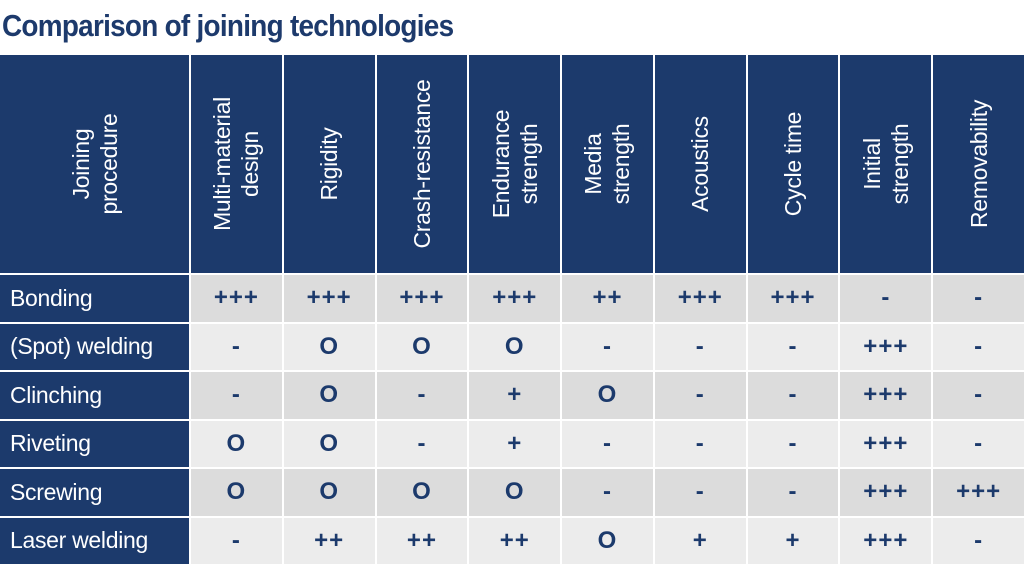  I want to click on column-header-label: Endurance strength, so click(514, 164).